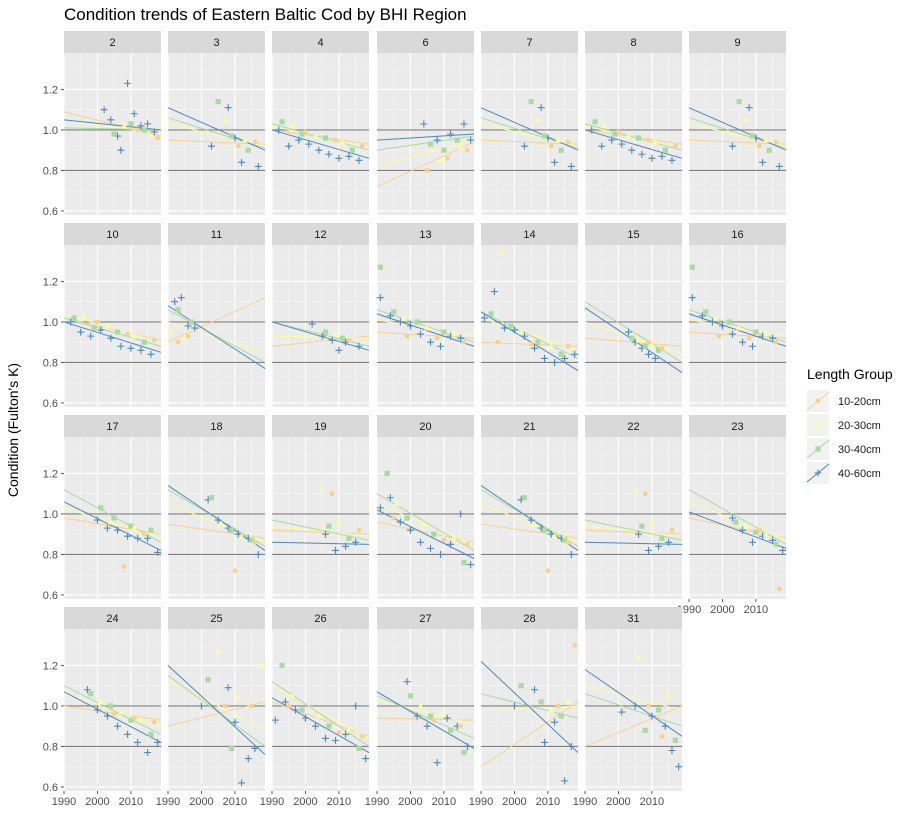 The width and height of the screenshot is (912, 821). I want to click on panel-strip-label: 17, so click(112, 427).